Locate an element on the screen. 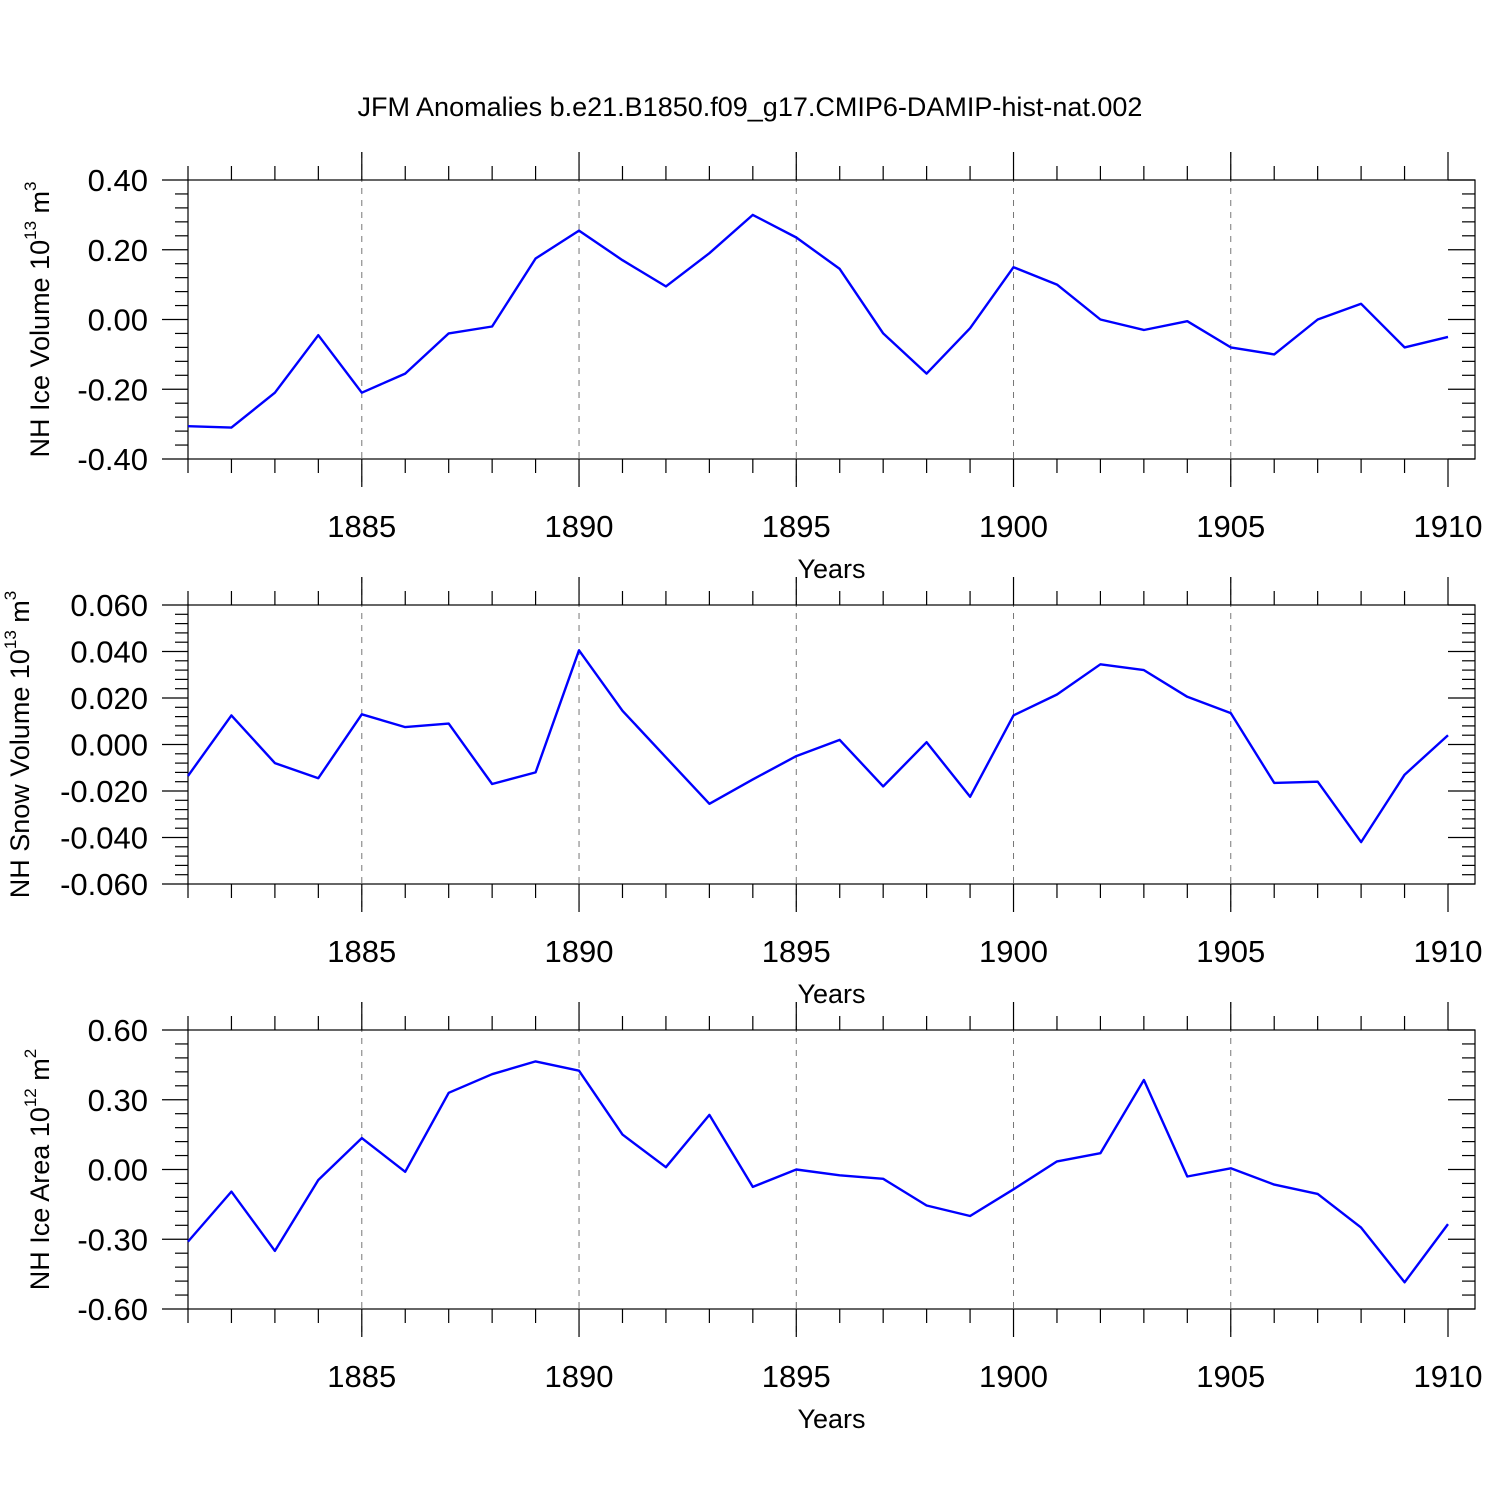 The image size is (1500, 1505). y-axis-title: NH Ice Area 1012 m2 is located at coordinates (38, 1169).